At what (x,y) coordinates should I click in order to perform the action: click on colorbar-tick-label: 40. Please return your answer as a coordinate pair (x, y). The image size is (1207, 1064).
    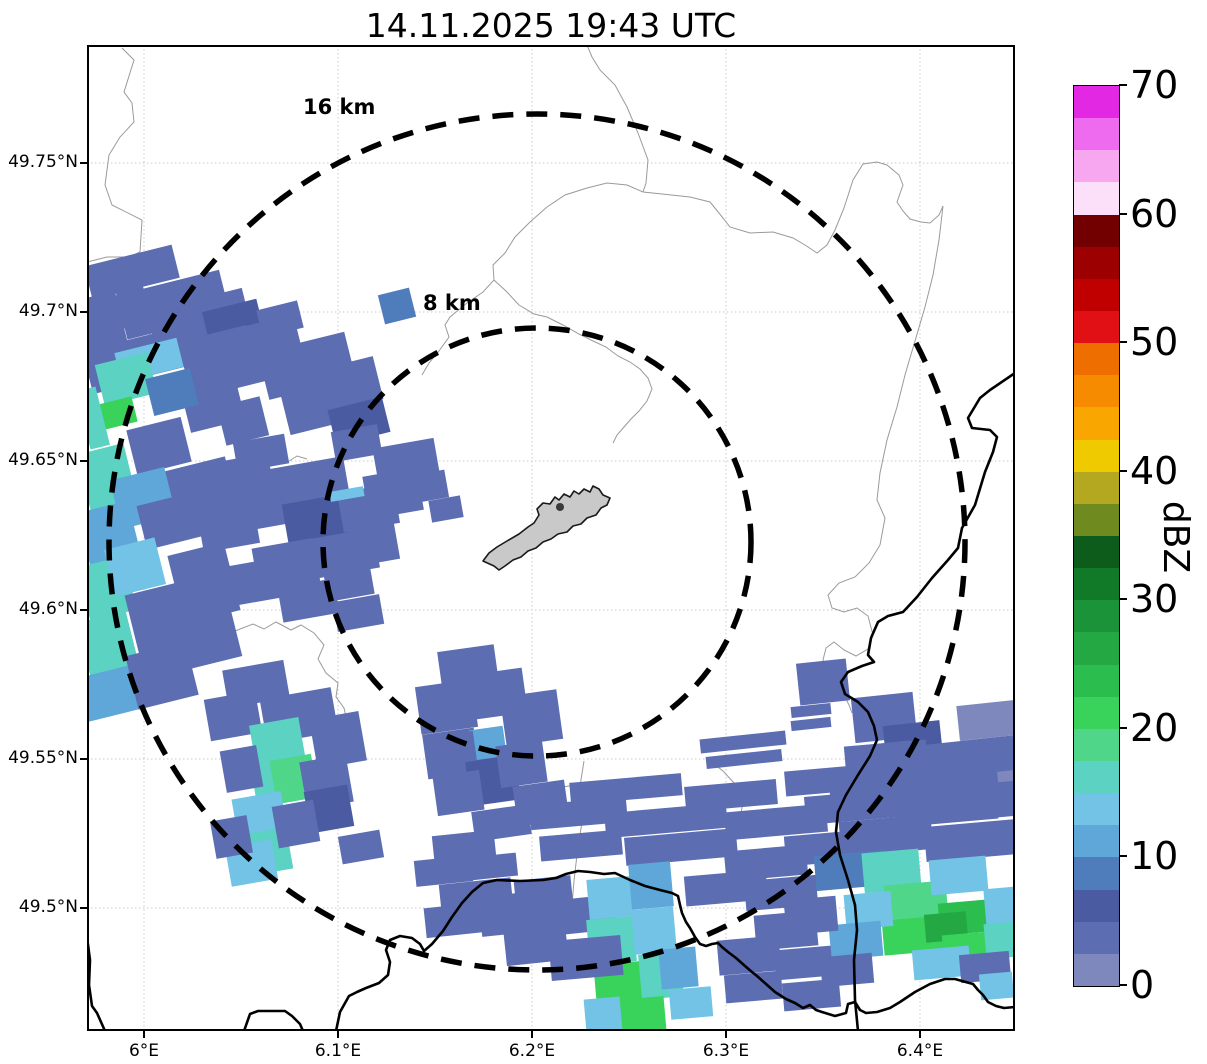
    Looking at the image, I should click on (1154, 470).